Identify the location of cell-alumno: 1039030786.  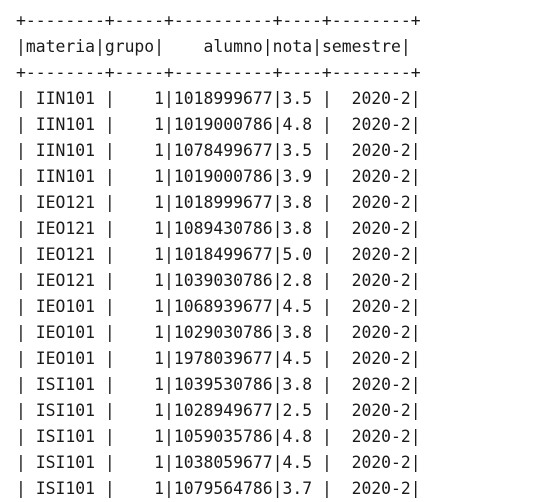
(223, 280).